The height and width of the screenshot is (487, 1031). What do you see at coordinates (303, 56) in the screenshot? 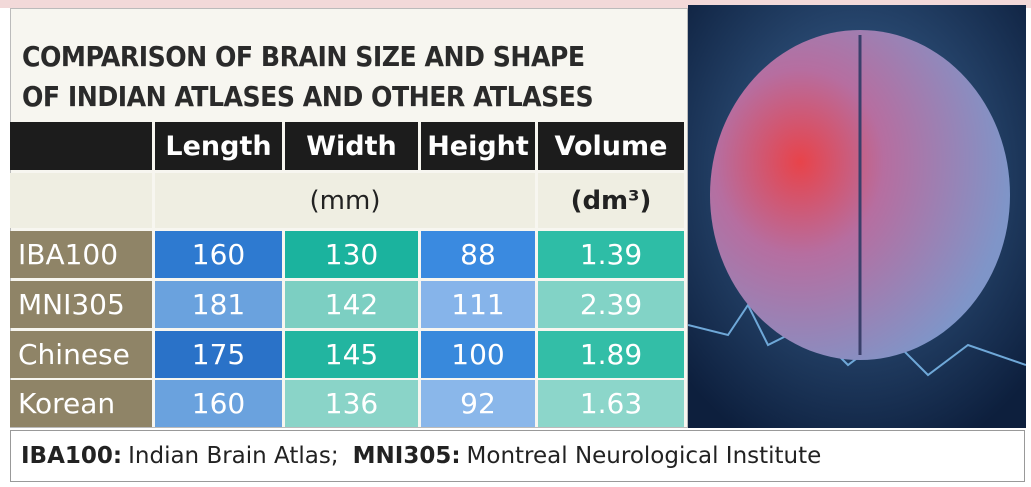
I see `title-line: COMPARISON OF BRAIN SIZE AND SHAPE` at bounding box center [303, 56].